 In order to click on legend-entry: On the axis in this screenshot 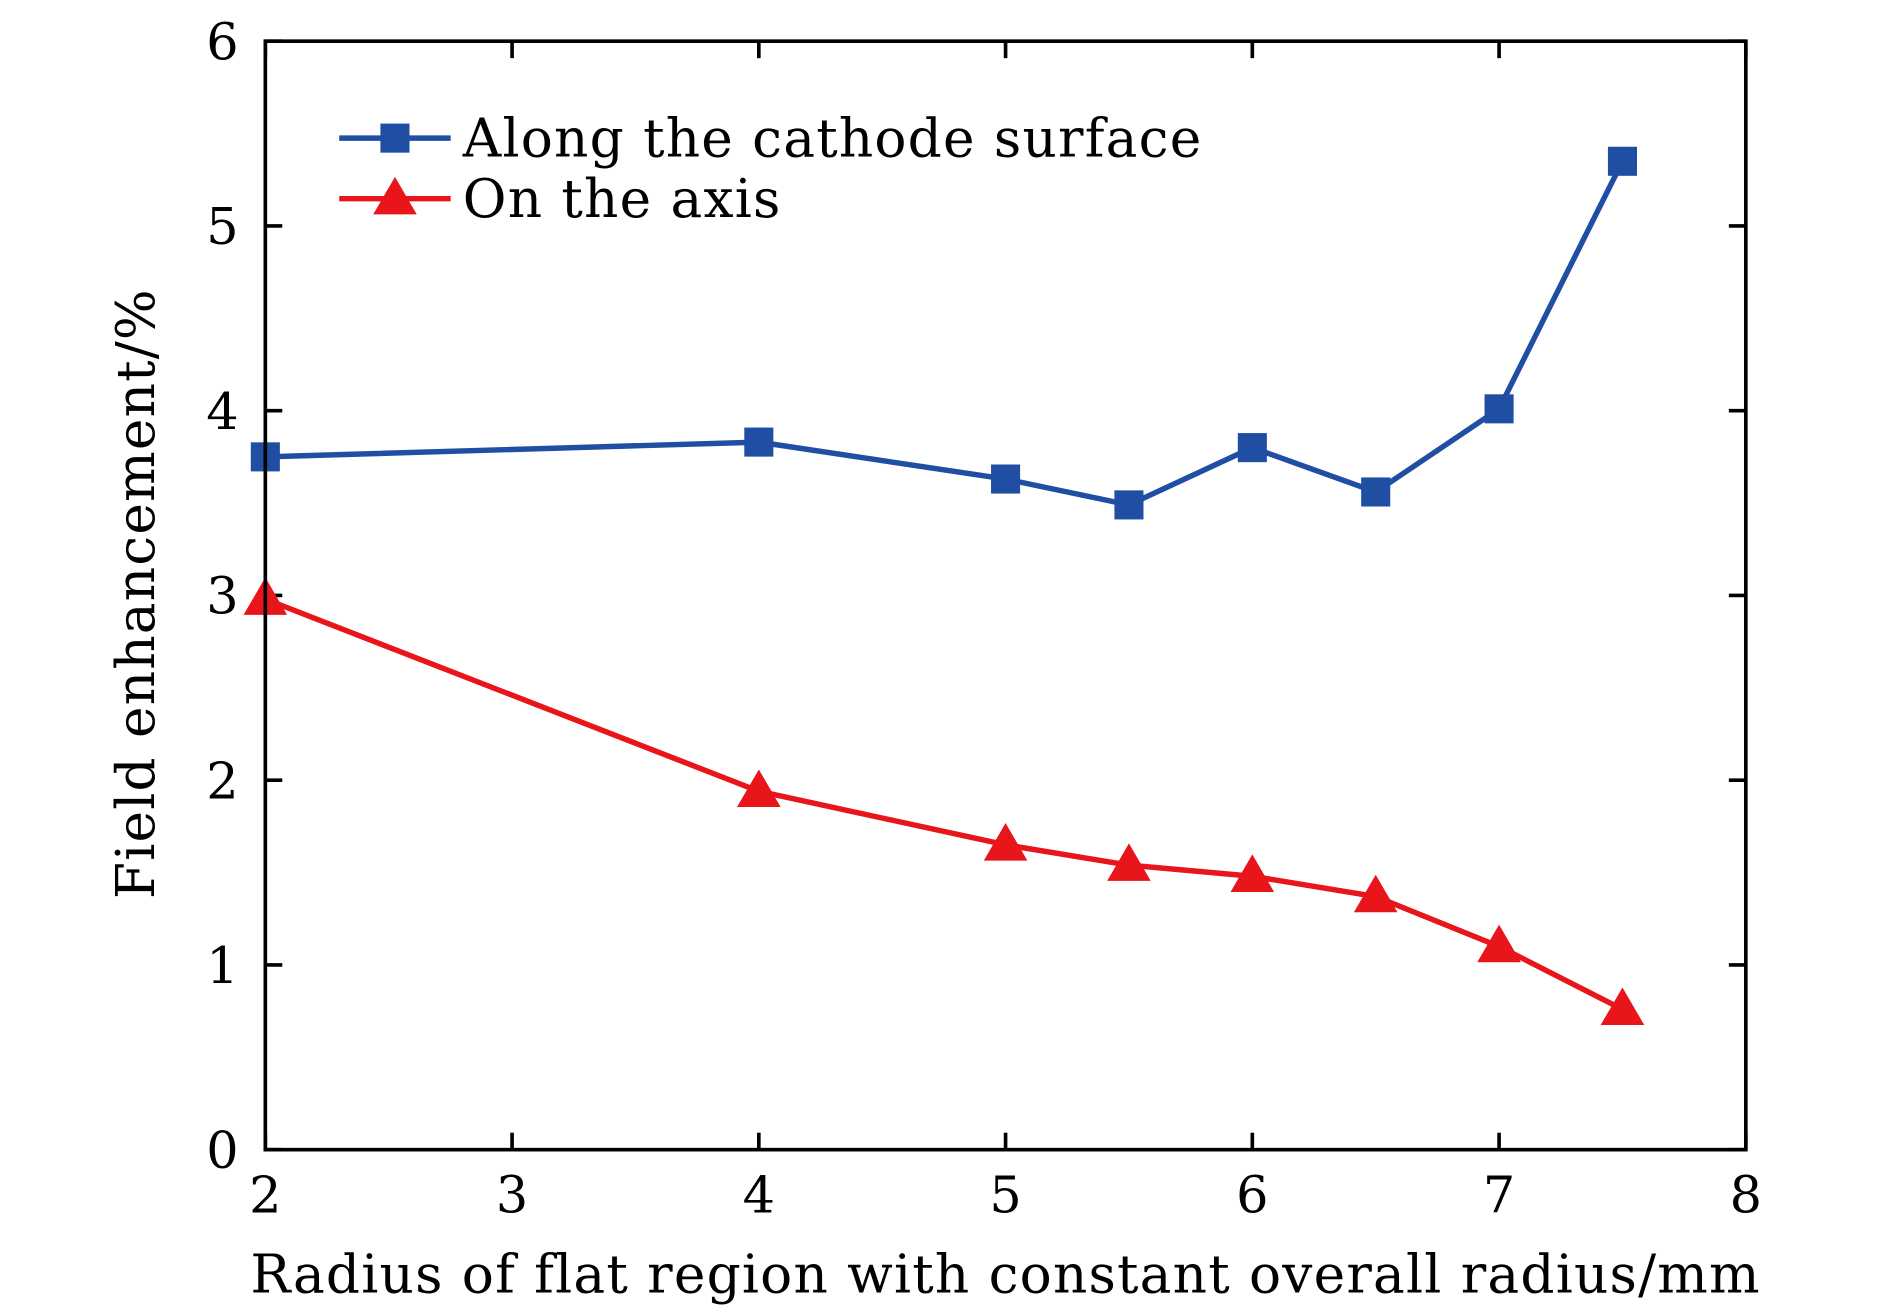, I will do `click(560, 199)`.